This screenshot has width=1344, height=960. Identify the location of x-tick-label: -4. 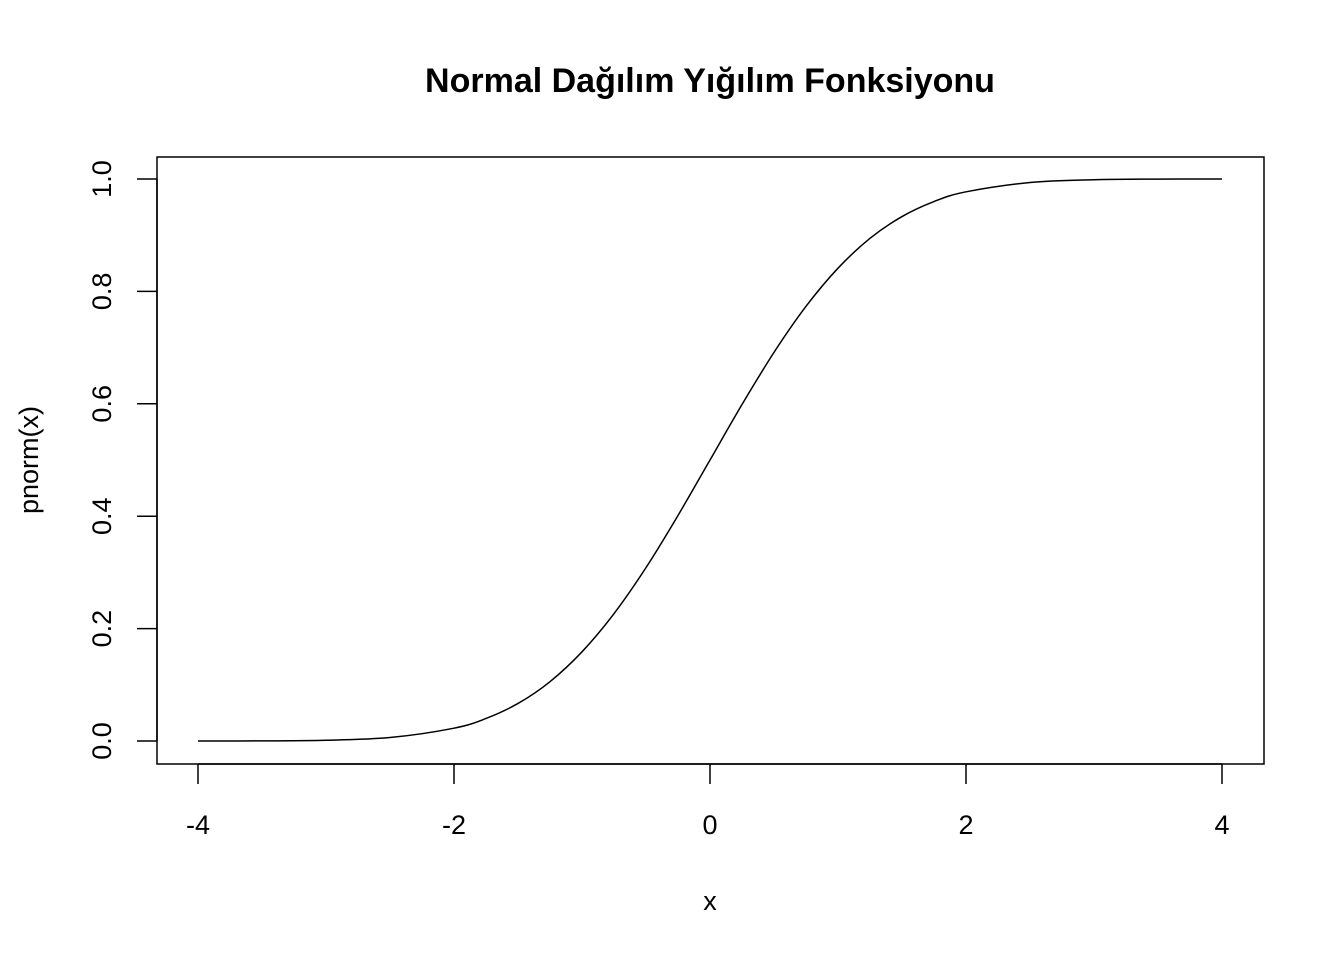
(198, 825).